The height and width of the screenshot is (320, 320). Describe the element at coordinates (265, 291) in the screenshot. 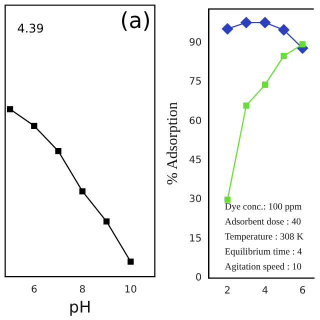

I see `x-tick-label: 4` at that location.